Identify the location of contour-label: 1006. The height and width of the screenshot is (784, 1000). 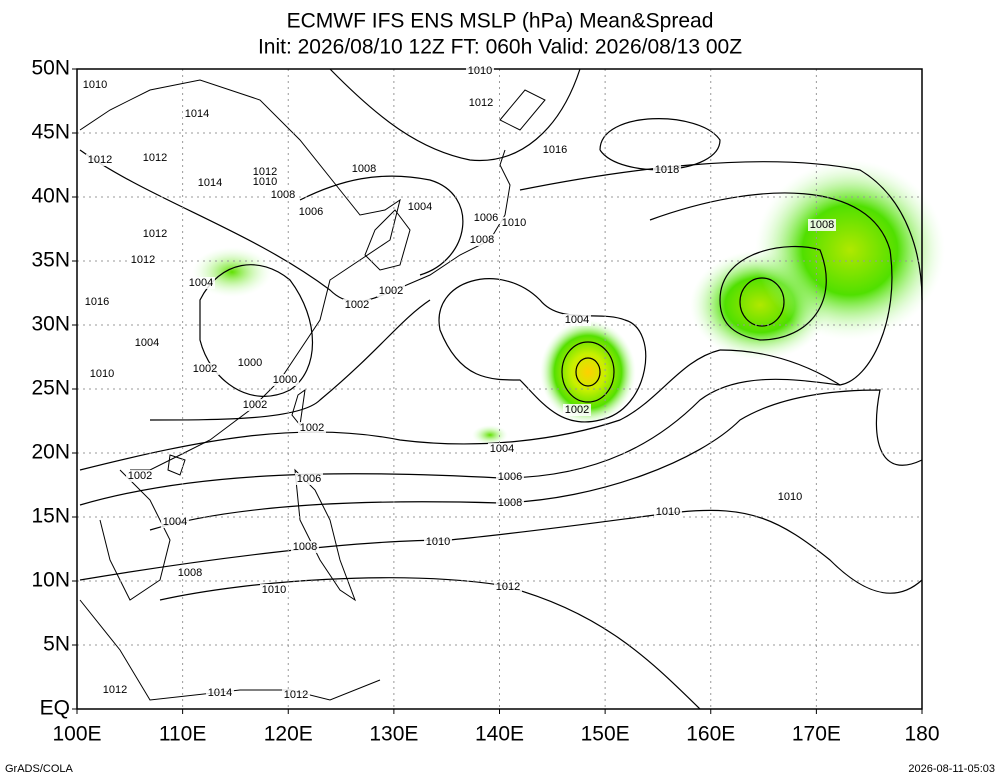
(311, 212).